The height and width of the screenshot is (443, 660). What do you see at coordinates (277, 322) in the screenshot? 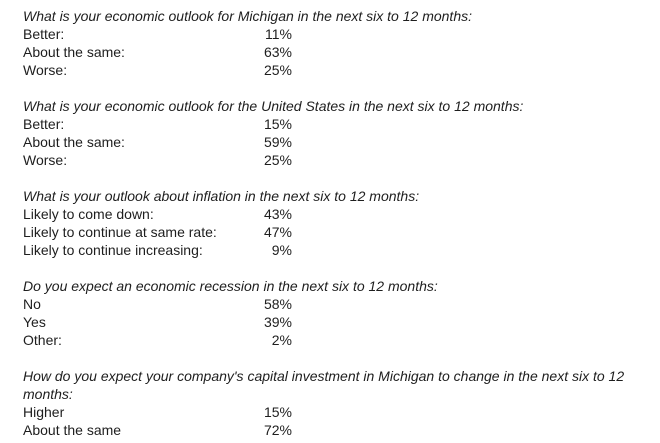
I see `answer-value: 39%` at bounding box center [277, 322].